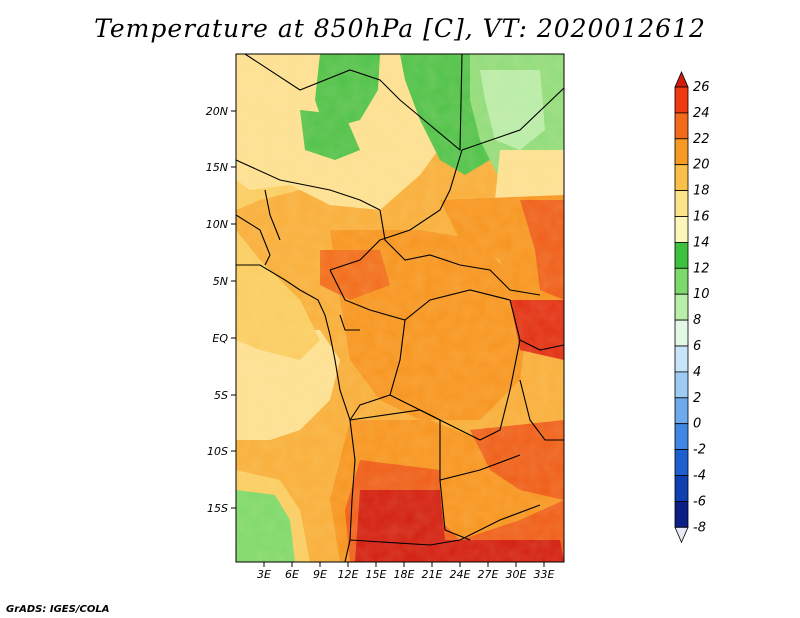  Describe the element at coordinates (460, 574) in the screenshot. I see `lon-label: 24E` at that location.